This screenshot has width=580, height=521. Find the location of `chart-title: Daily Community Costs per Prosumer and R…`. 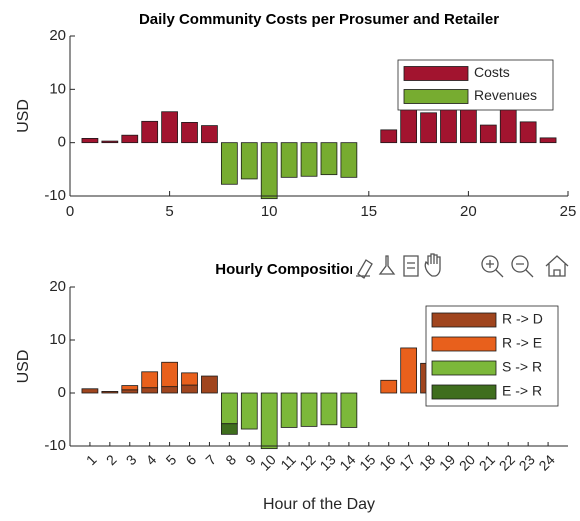

chart-title: Daily Community Costs per Prosumer and R… is located at coordinates (319, 19).